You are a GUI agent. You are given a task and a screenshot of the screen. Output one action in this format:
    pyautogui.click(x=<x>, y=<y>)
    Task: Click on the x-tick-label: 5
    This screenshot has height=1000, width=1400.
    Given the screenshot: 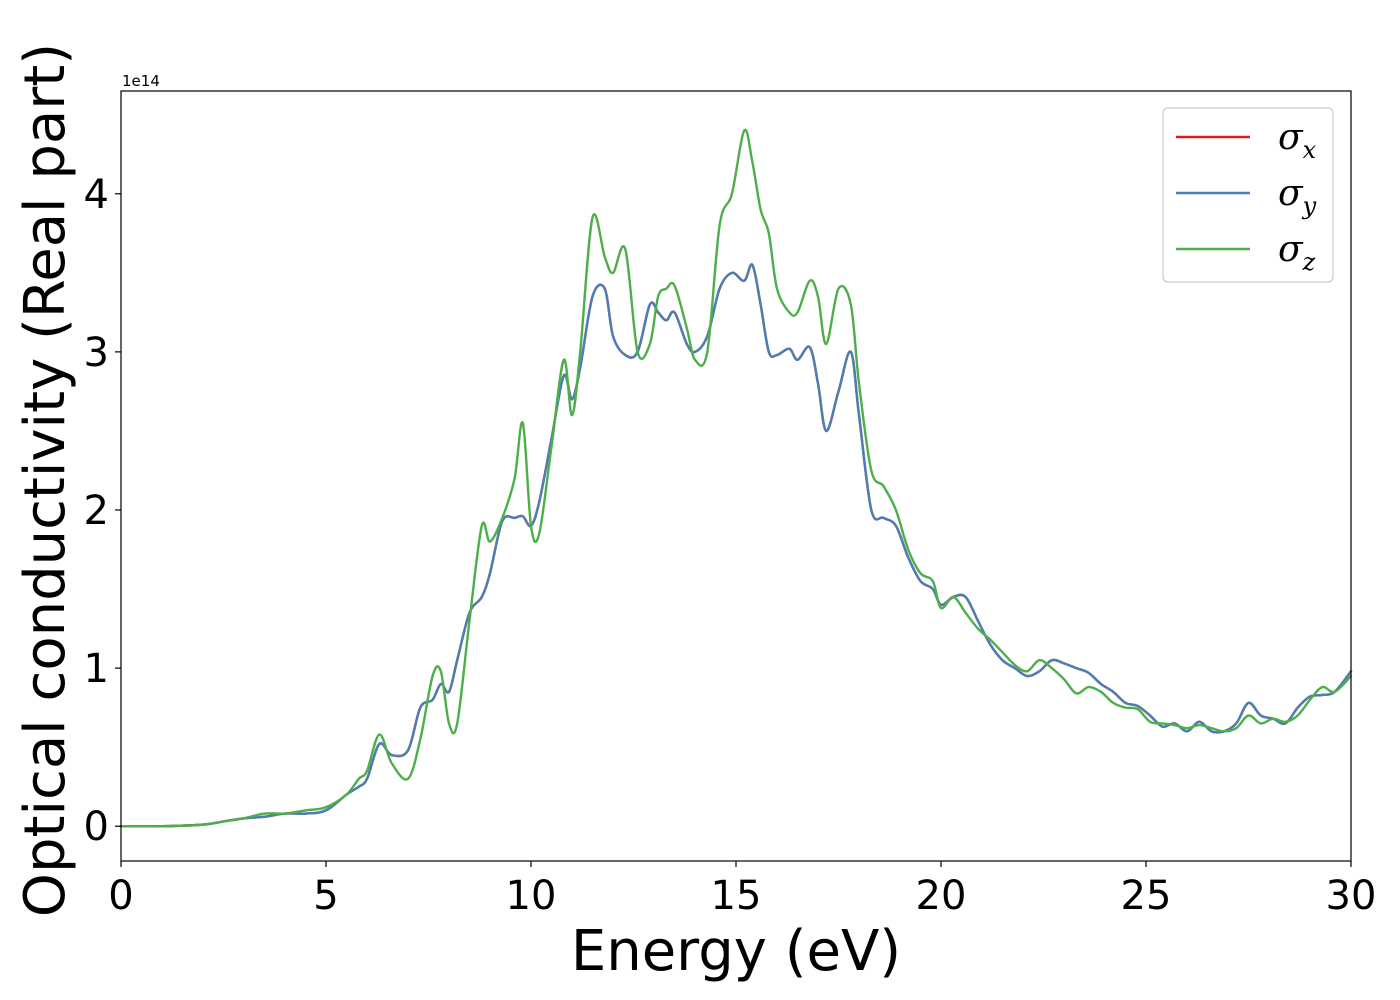 What is the action you would take?
    pyautogui.click(x=325, y=896)
    